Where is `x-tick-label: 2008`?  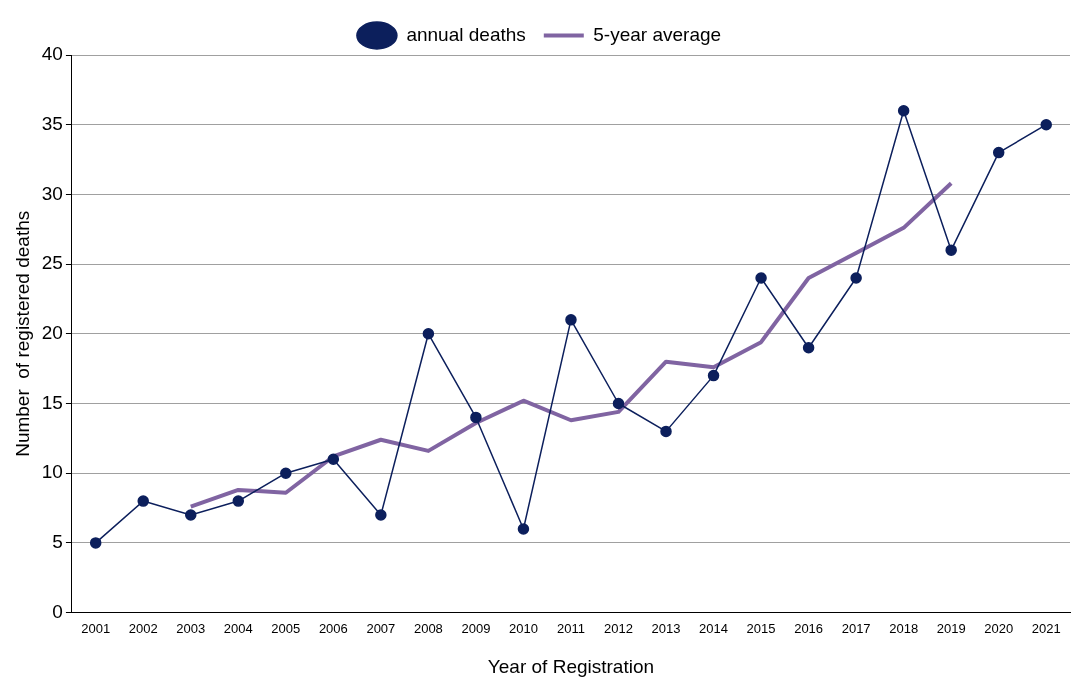
x-tick-label: 2008 is located at coordinates (428, 628).